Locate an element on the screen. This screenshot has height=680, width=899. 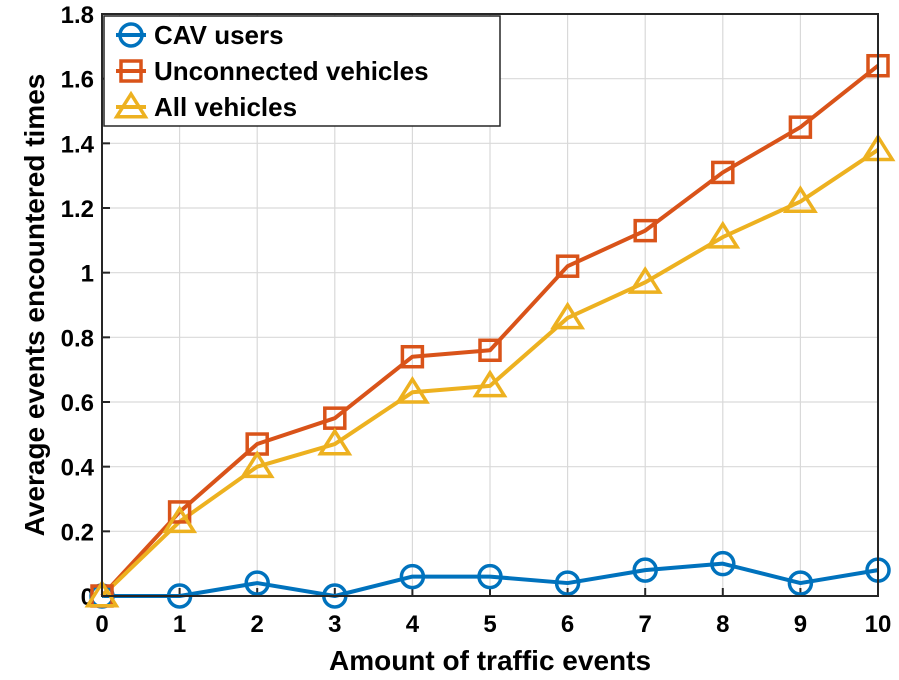
legend-box is located at coordinates (302, 71).